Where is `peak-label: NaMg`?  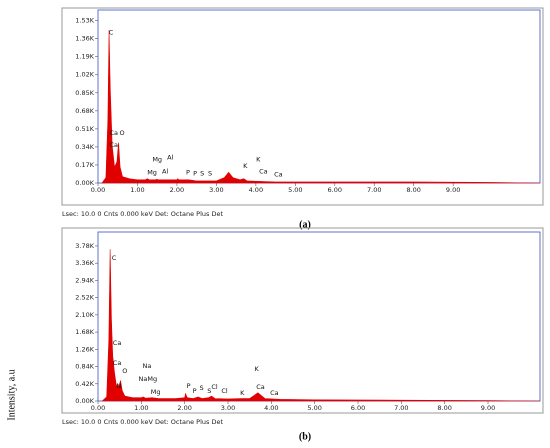
peak-label: NaMg is located at coordinates (148, 379).